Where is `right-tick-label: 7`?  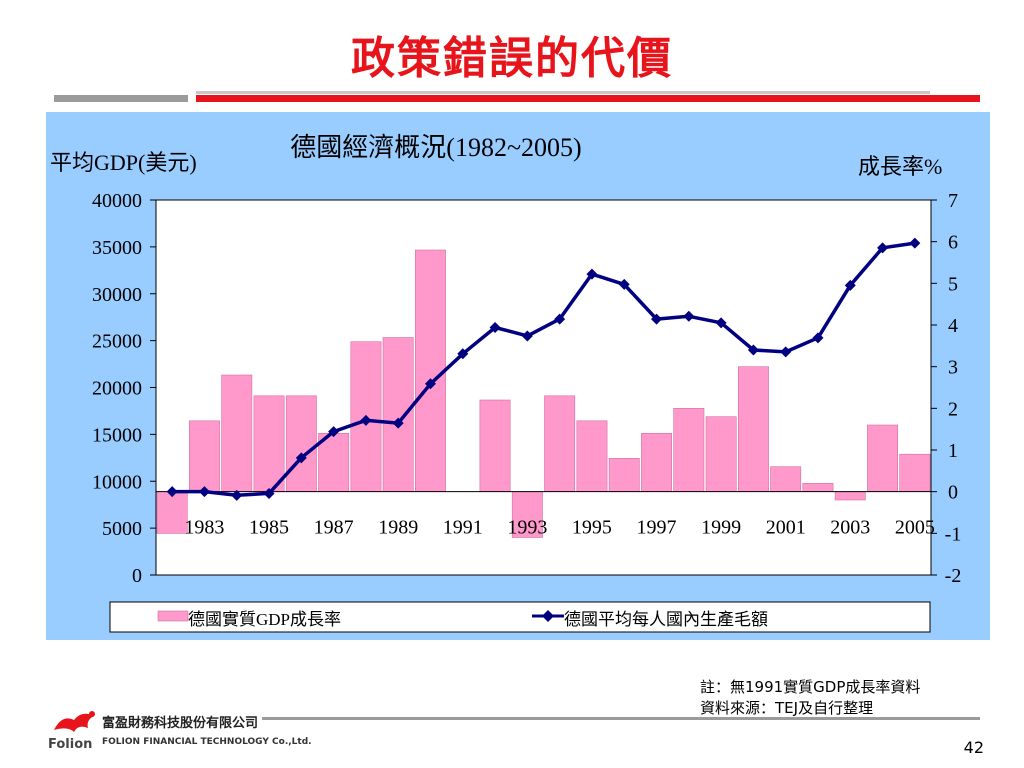 right-tick-label: 7 is located at coordinates (953, 201).